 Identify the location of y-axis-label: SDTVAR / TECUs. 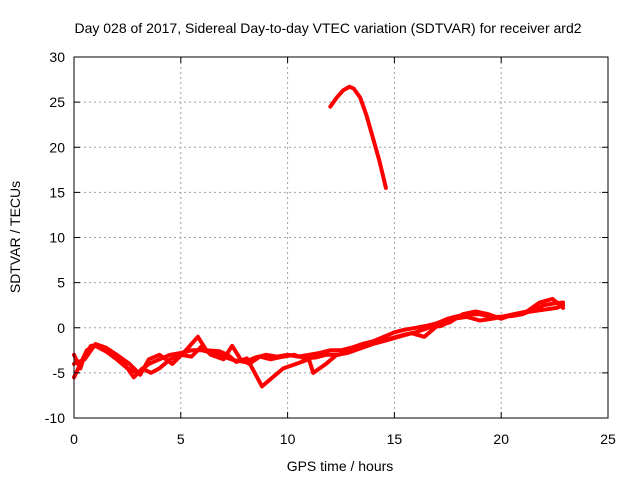
(15, 237).